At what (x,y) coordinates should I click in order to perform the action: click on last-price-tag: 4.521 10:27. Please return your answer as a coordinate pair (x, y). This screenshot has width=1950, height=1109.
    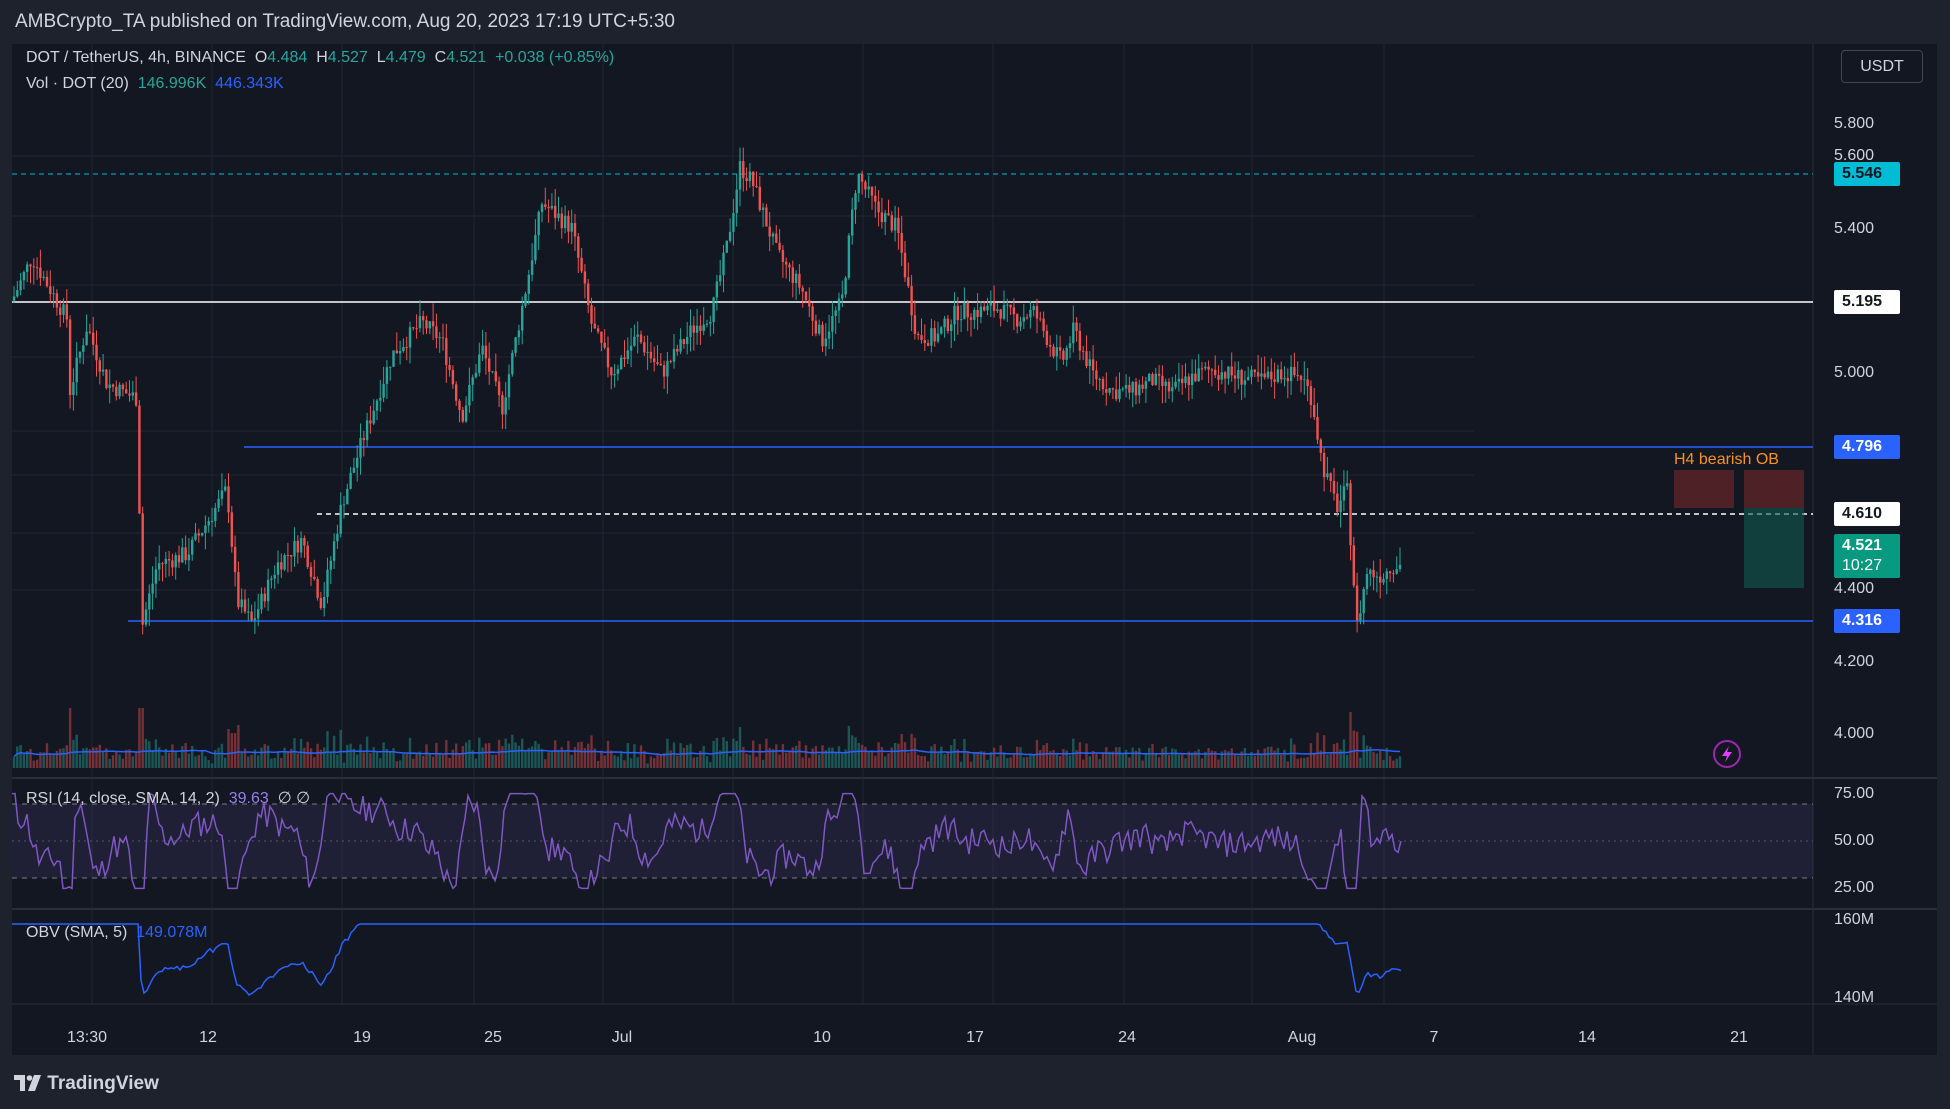
    Looking at the image, I should click on (1867, 556).